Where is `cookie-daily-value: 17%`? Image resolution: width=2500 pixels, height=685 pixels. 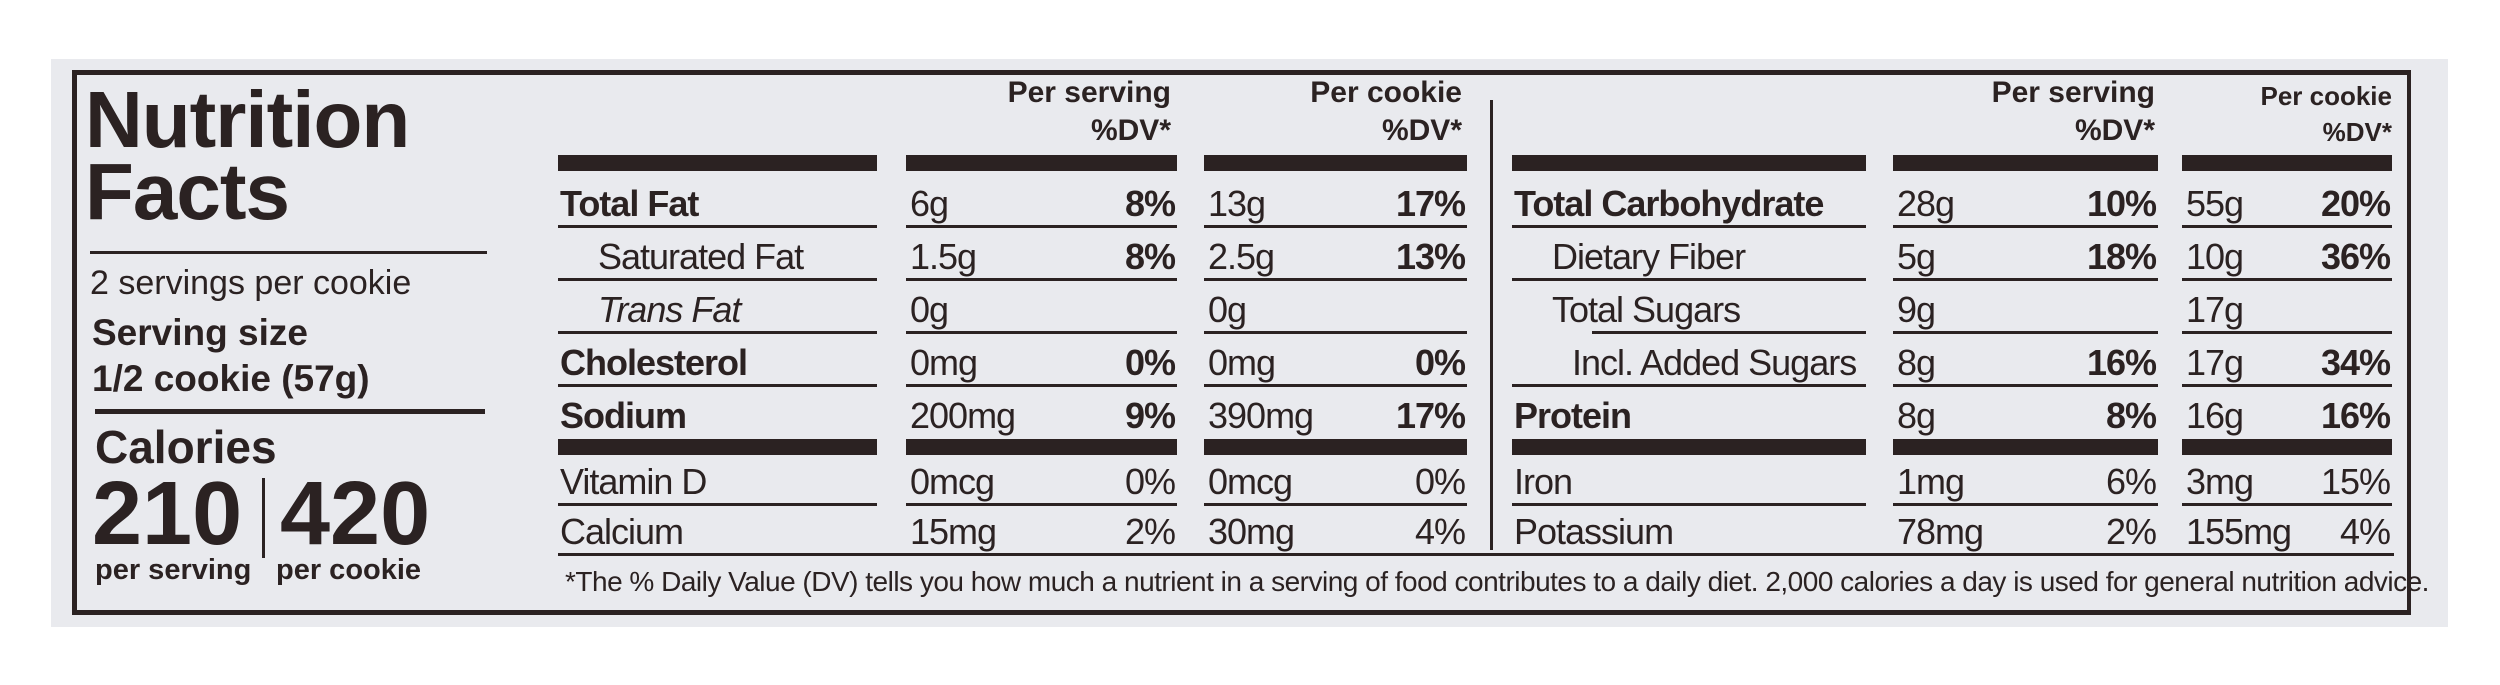
cookie-daily-value: 17% is located at coordinates (1430, 415).